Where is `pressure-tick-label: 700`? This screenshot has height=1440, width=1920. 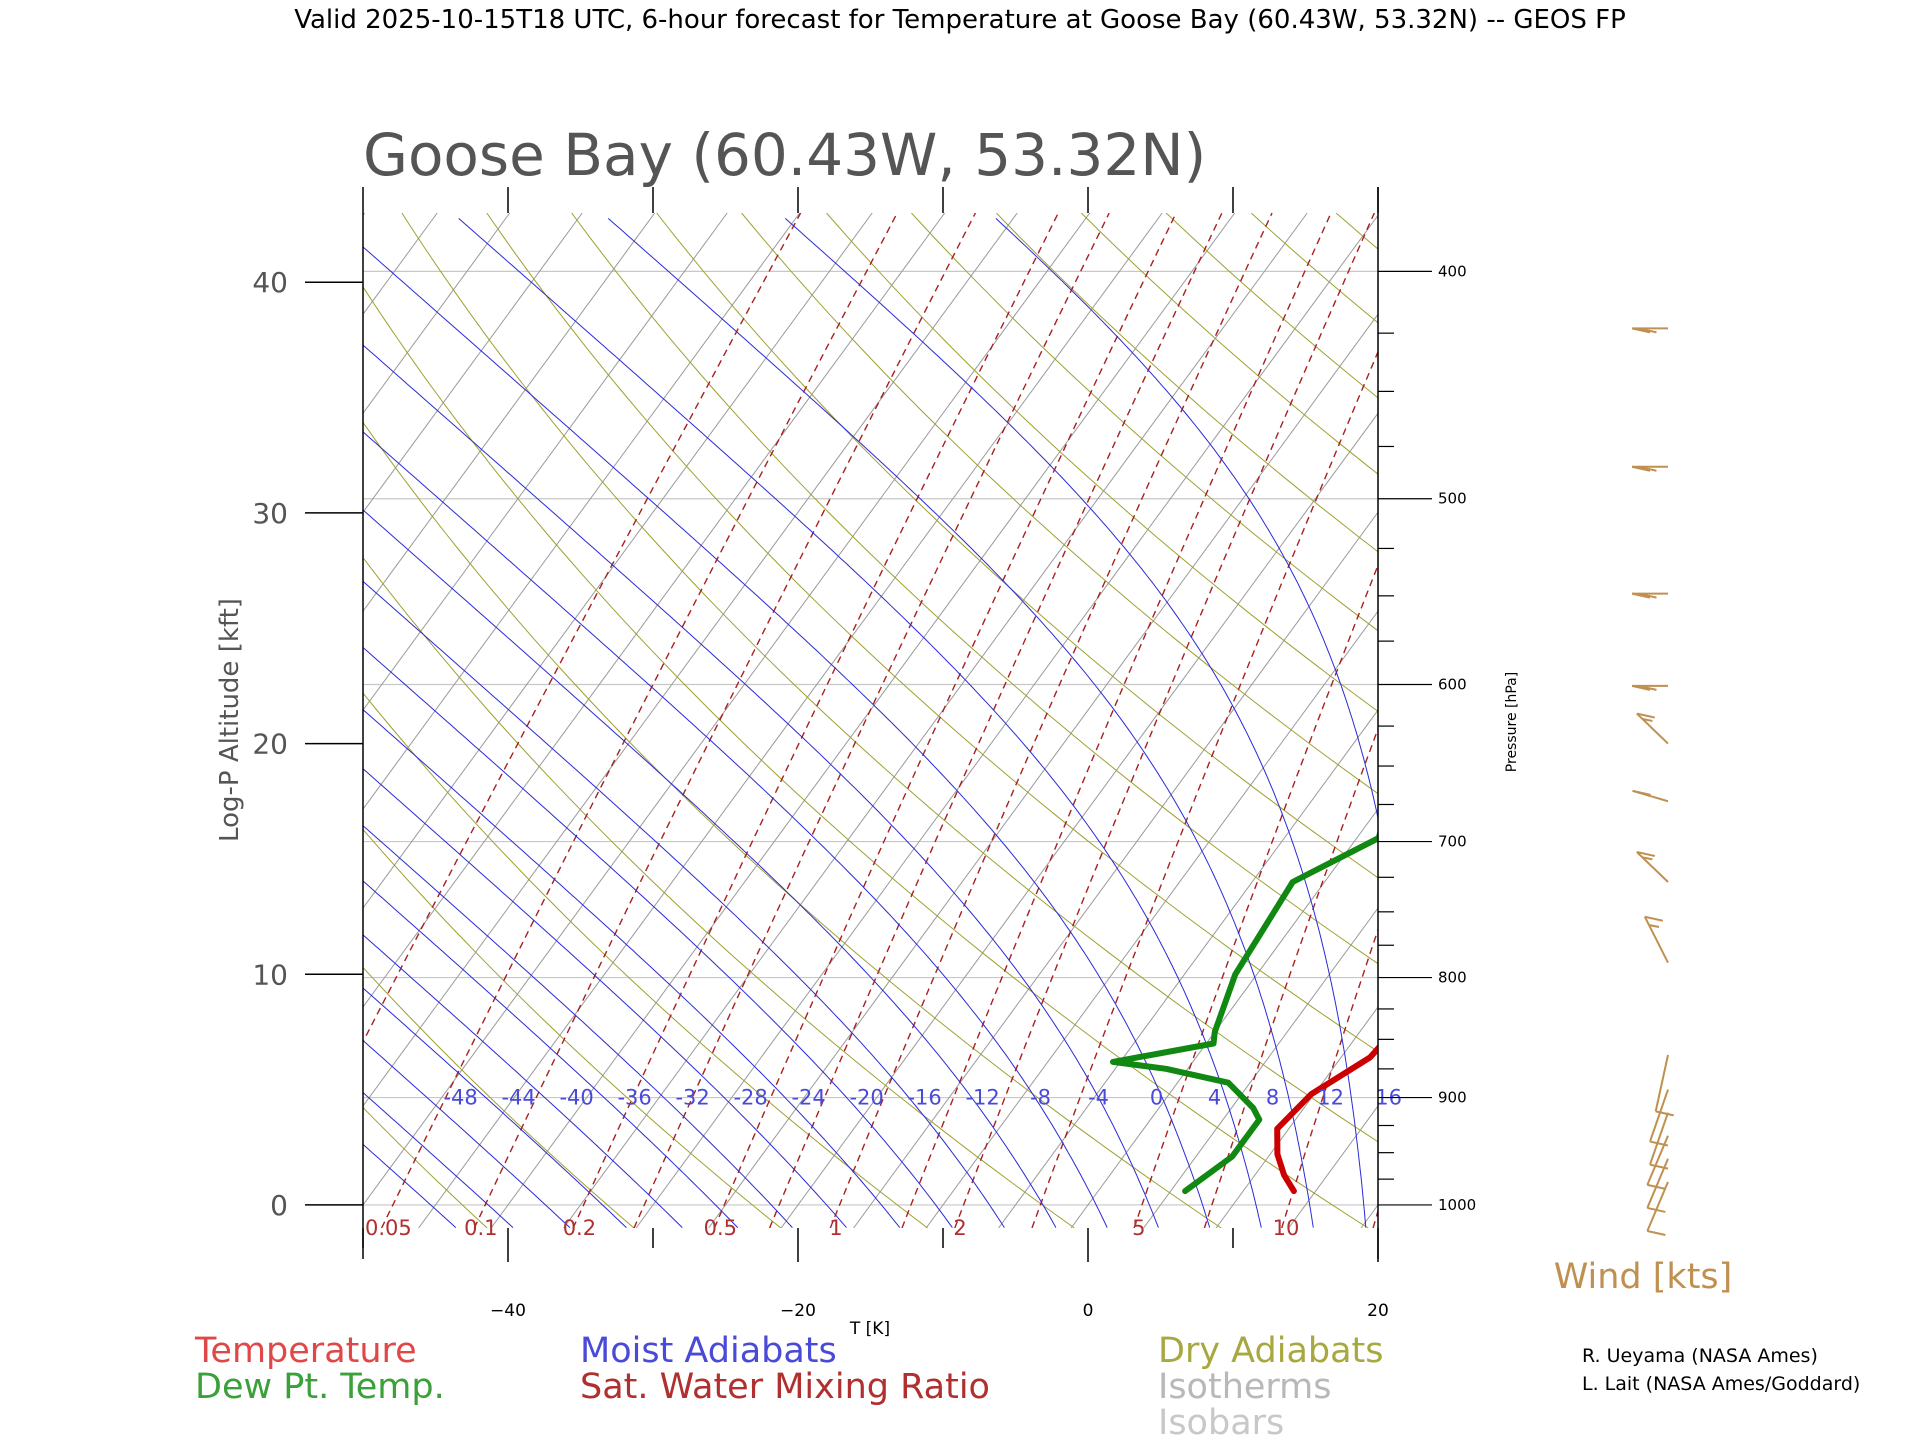
pressure-tick-label: 700 is located at coordinates (1452, 842).